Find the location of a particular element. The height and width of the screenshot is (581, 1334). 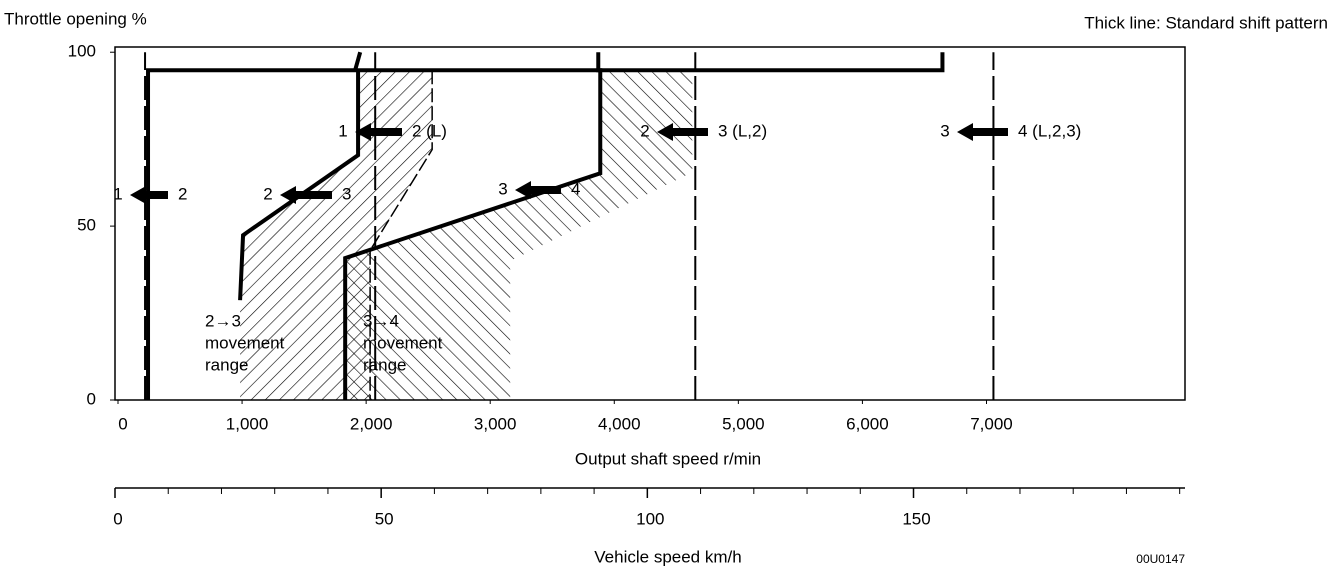

x2-tick-label: 150 is located at coordinates (916, 518).